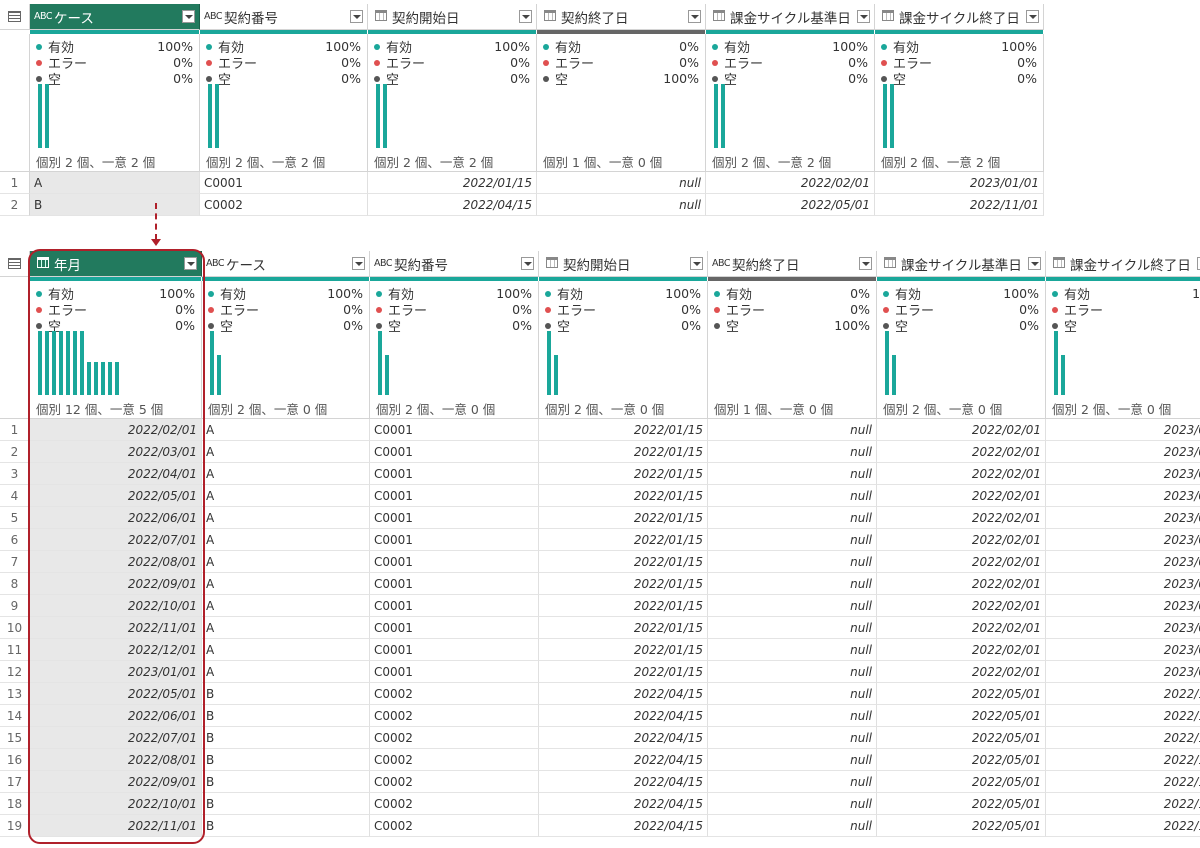 This screenshot has height=848, width=1200. I want to click on table-cell: 2022/10/01, so click(116, 804).